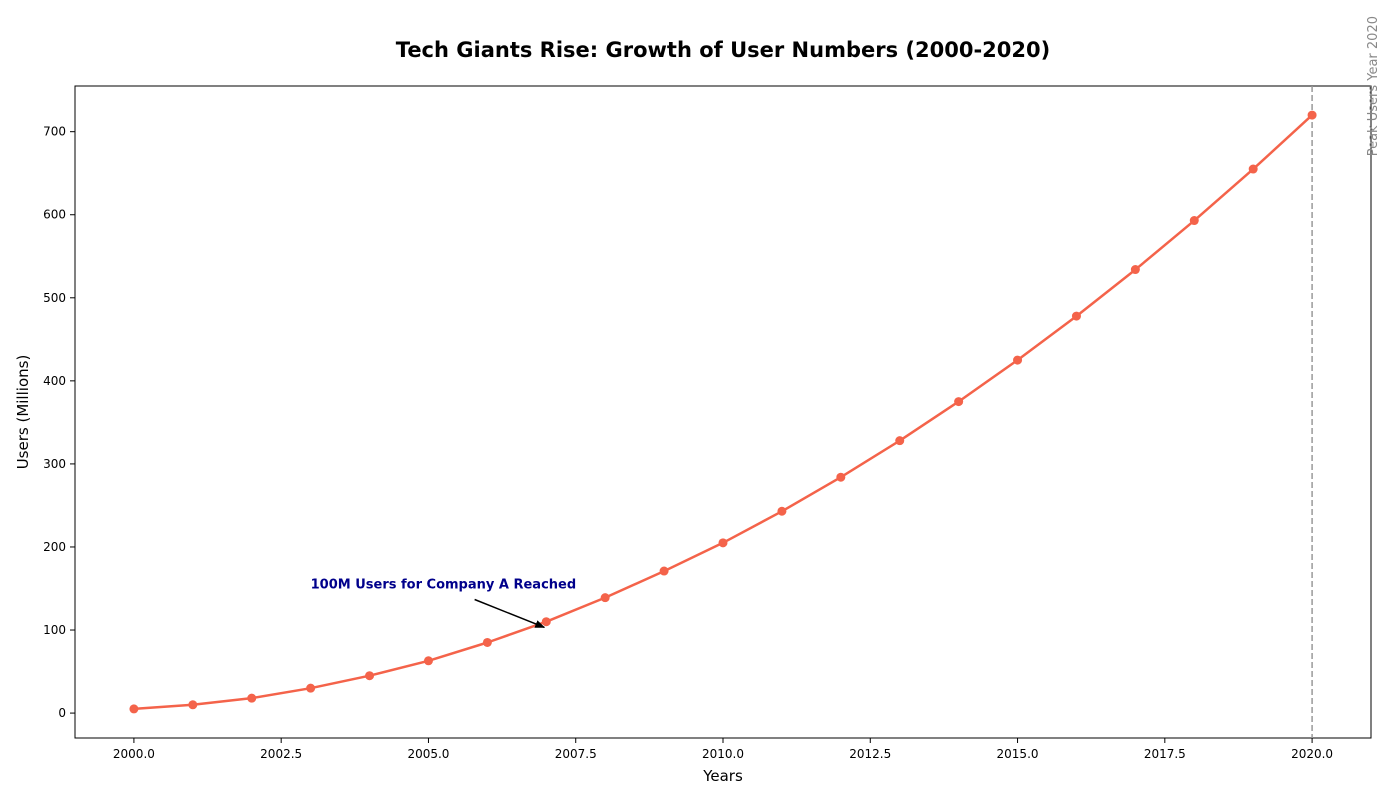  Describe the element at coordinates (54, 215) in the screenshot. I see `y-tick-label: 600` at that location.